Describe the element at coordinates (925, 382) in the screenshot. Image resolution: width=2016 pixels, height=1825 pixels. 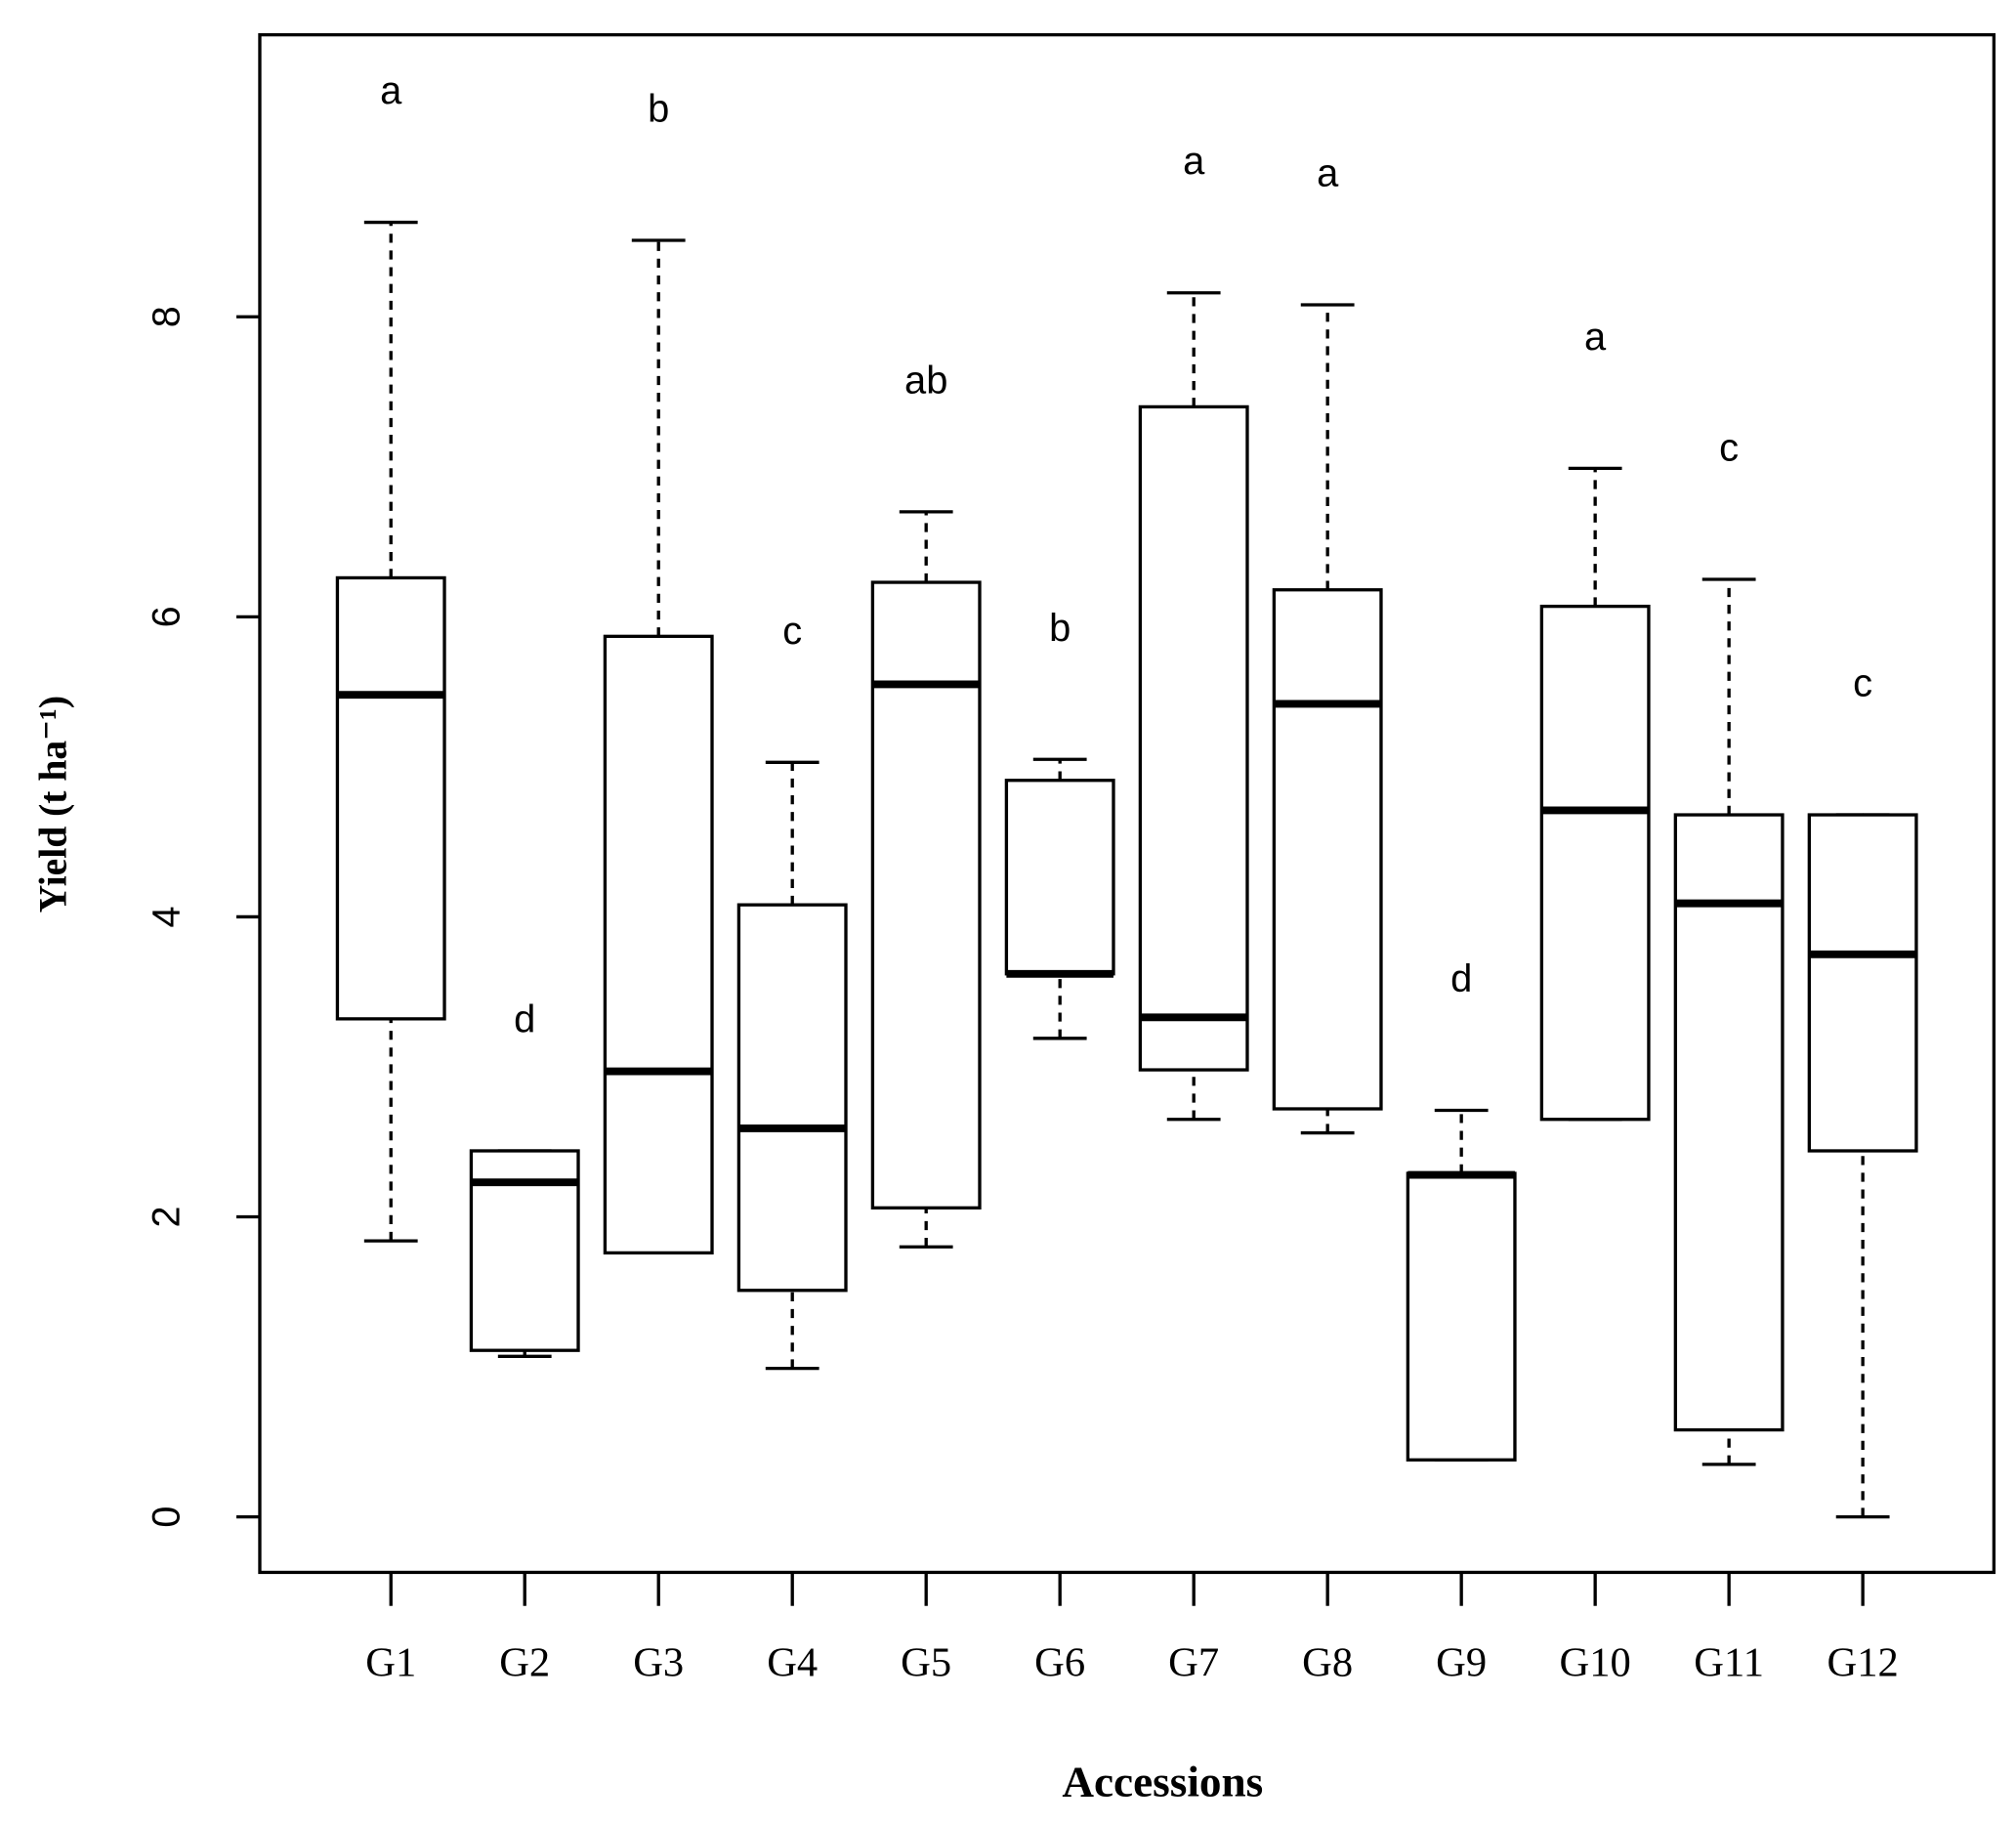
I see `group-letter: ab` at that location.